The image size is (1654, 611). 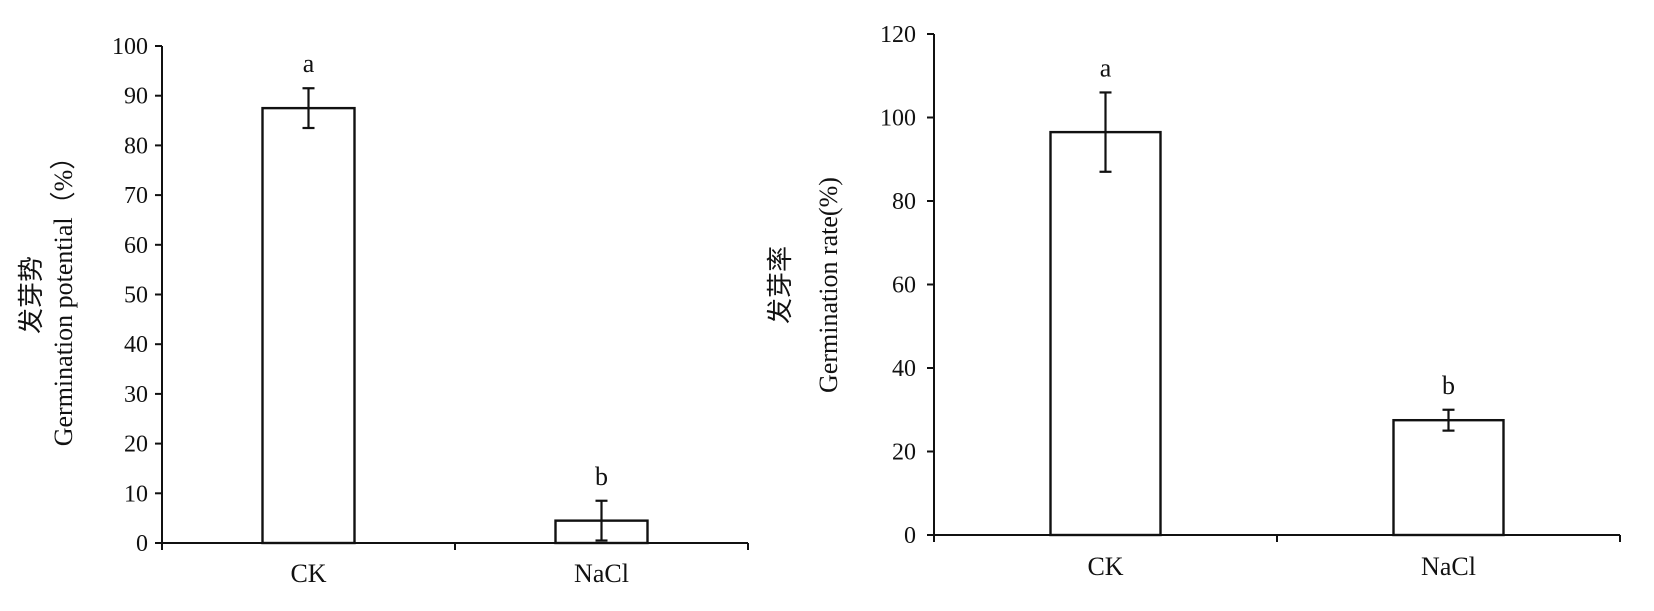 I want to click on bar-nacl, so click(x=1448, y=477).